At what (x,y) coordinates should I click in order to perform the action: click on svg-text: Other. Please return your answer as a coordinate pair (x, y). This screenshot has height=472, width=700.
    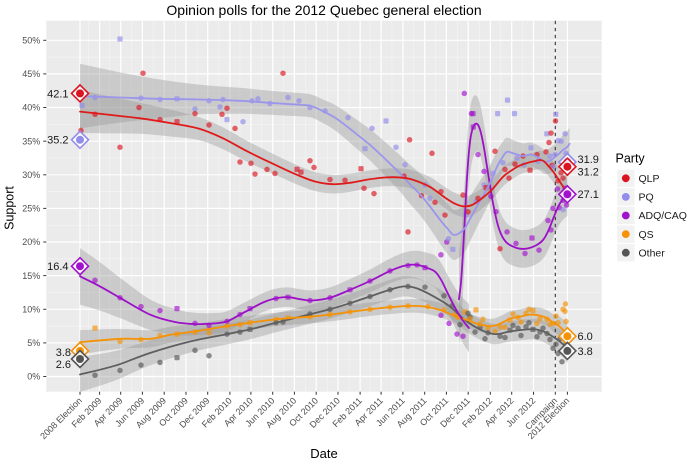
    Looking at the image, I should click on (652, 253).